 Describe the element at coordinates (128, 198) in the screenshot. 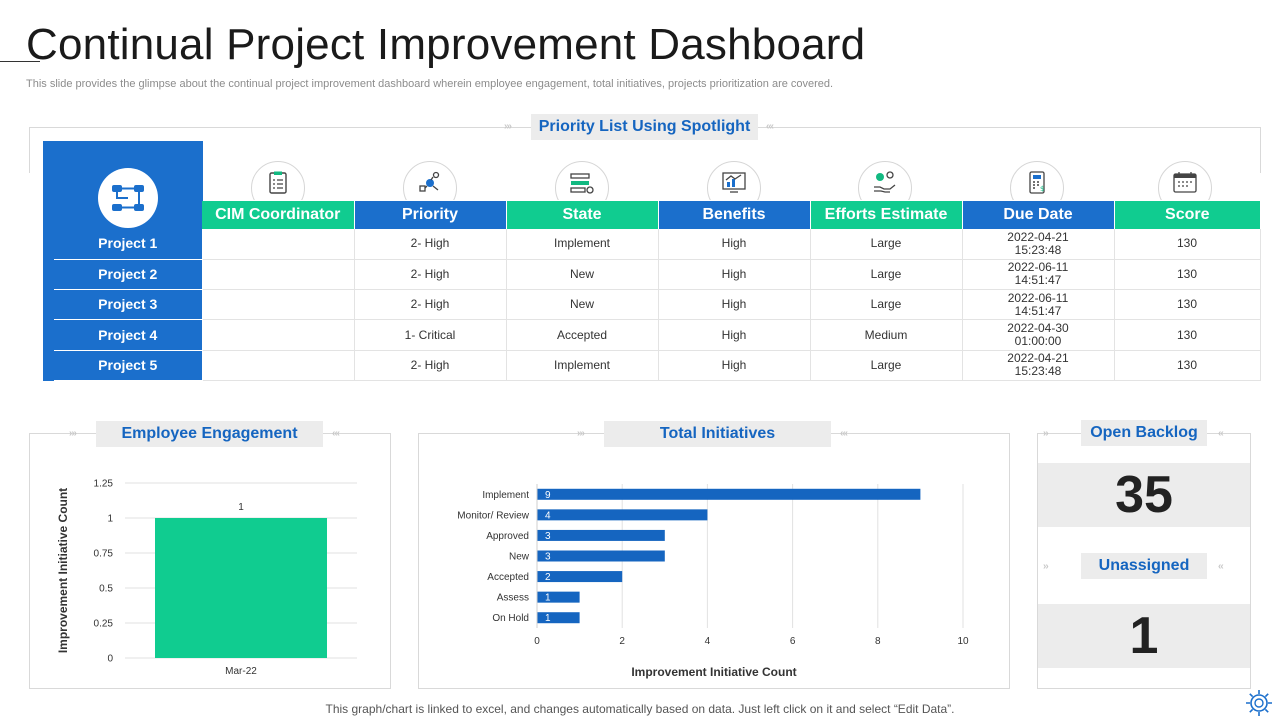

I see `workflow-icon` at that location.